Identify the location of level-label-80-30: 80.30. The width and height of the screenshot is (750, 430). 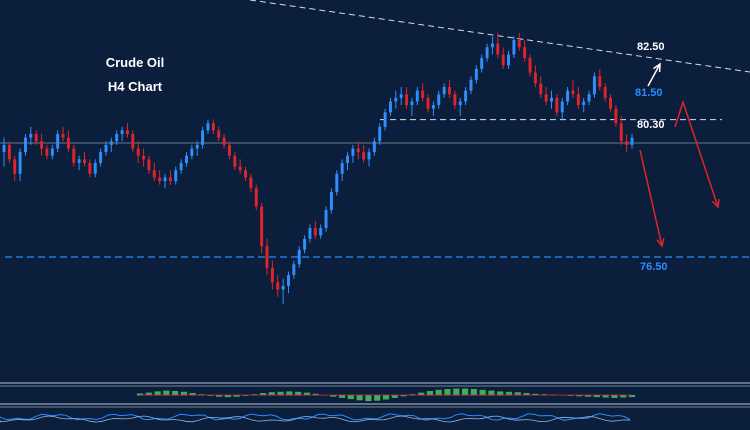
(651, 125).